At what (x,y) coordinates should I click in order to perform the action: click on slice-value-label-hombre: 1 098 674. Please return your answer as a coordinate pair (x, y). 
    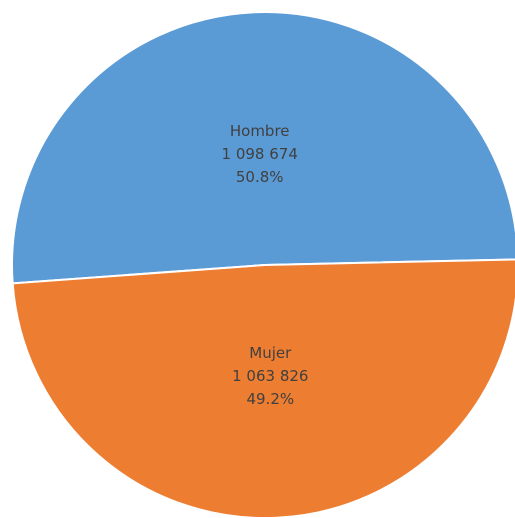
    Looking at the image, I should click on (260, 154).